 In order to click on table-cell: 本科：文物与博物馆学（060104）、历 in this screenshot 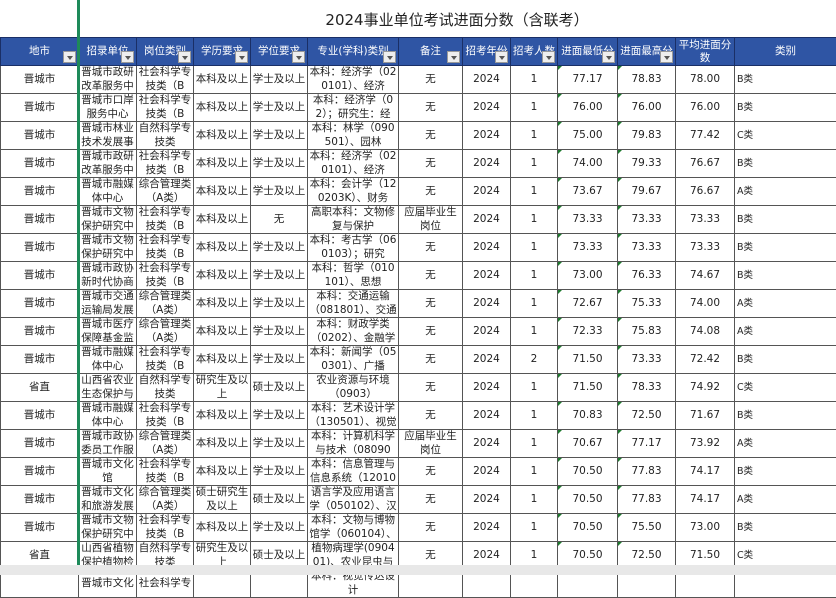, I will do `click(353, 528)`.